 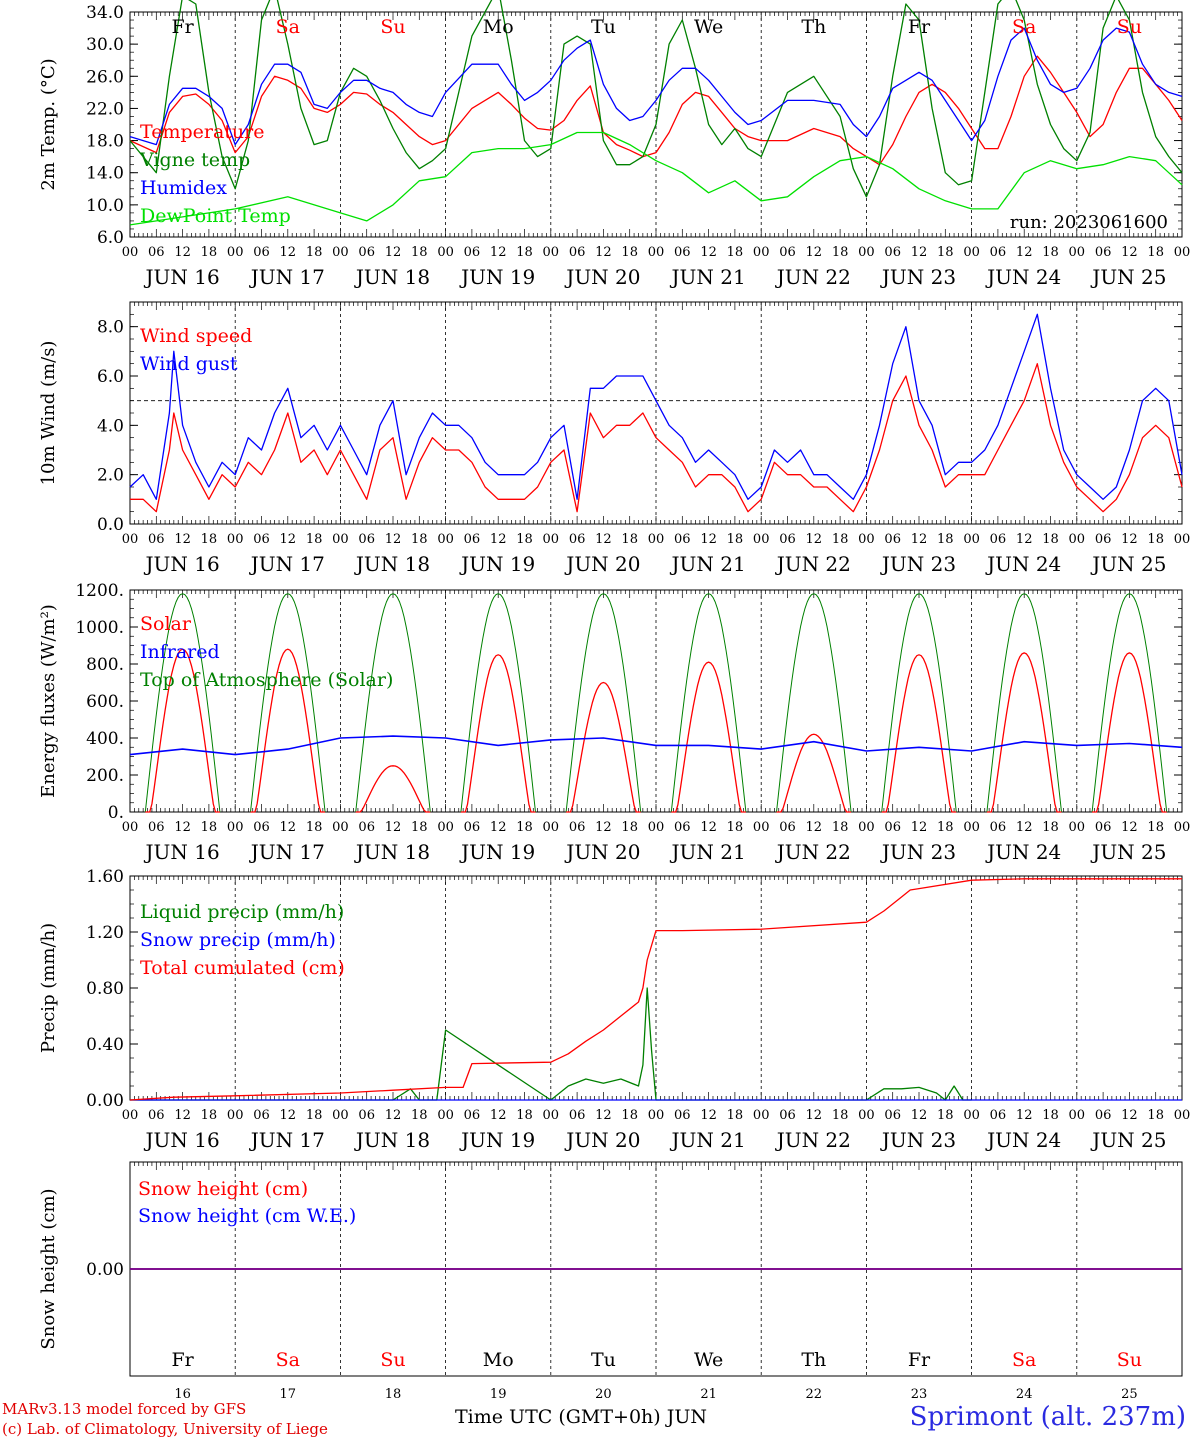 What do you see at coordinates (498, 27) in the screenshot?
I see `weekday-label: Mo` at bounding box center [498, 27].